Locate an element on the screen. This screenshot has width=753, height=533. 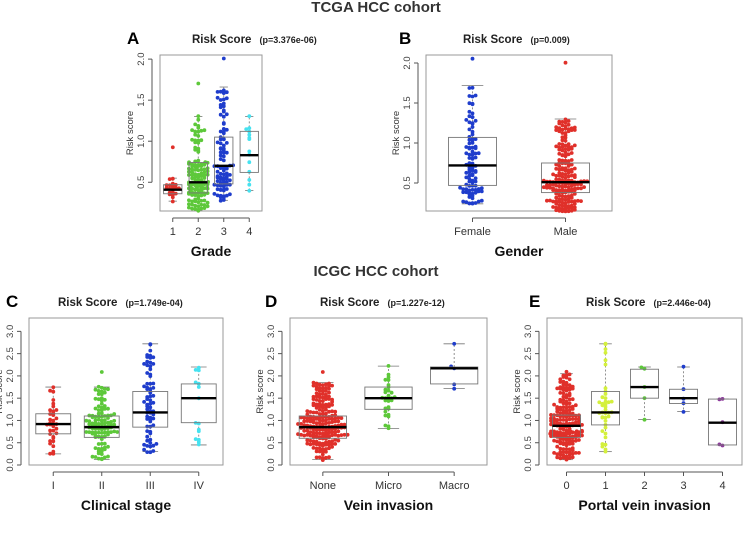
y-tick-label-E: 1.5 is located at coordinates (528, 398).